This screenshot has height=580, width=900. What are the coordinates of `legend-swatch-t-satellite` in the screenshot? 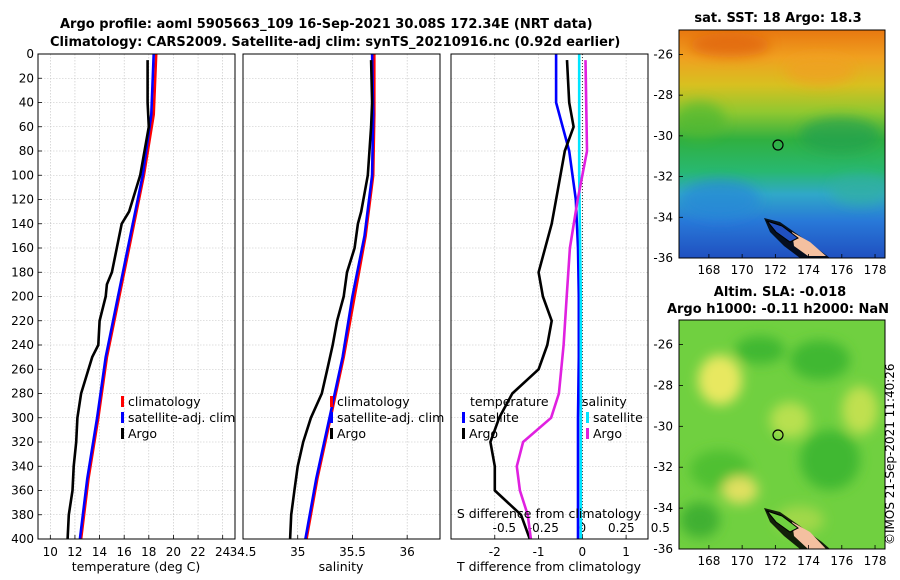 It's located at (463, 417).